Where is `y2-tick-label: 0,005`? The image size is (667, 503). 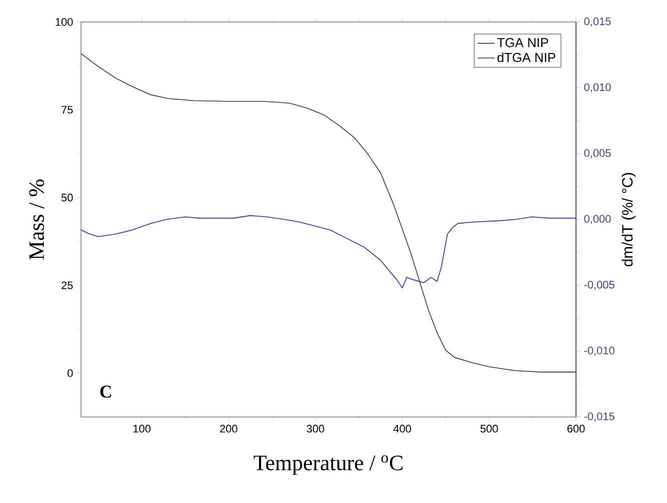 y2-tick-label: 0,005 is located at coordinates (597, 153).